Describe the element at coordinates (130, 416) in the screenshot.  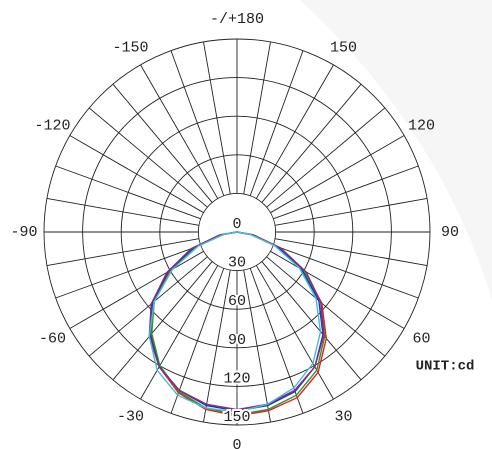
I see `angle-tick-label: -30` at that location.